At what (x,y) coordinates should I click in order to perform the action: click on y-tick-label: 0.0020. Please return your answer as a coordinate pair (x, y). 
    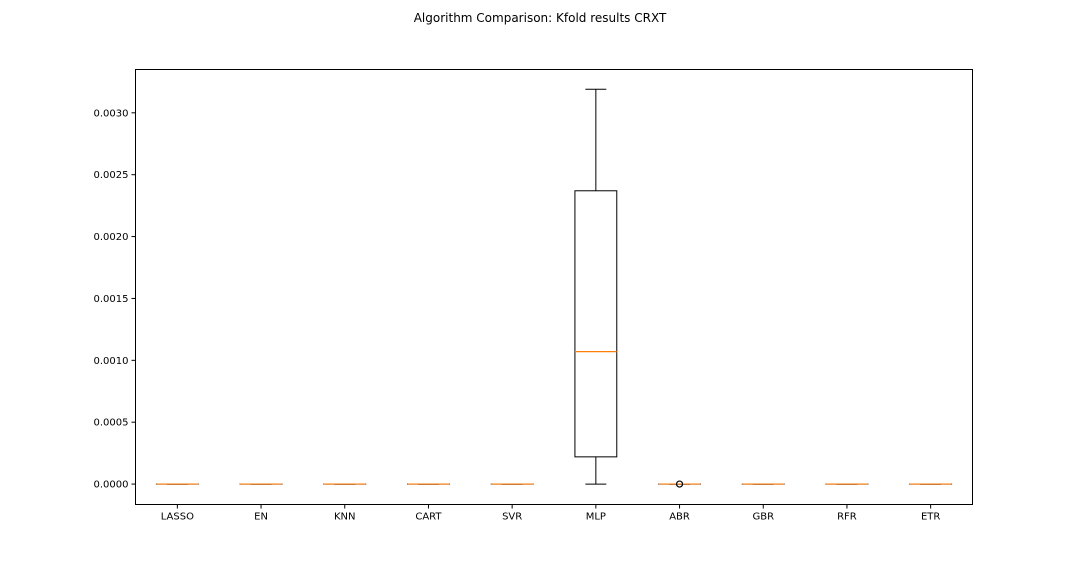
    Looking at the image, I should click on (111, 237).